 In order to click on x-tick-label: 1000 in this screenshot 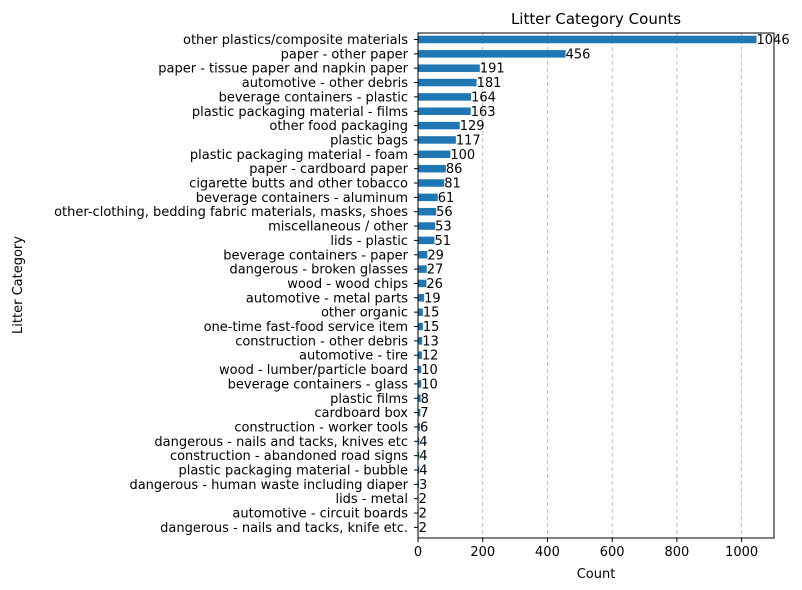, I will do `click(741, 552)`.